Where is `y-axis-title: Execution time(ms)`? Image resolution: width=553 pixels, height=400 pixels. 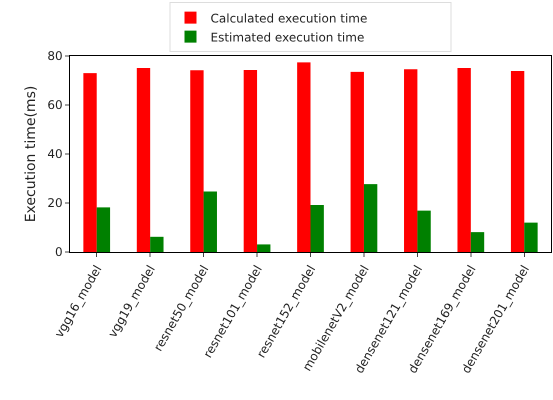
y-axis-title: Execution time(ms) is located at coordinates (30, 154).